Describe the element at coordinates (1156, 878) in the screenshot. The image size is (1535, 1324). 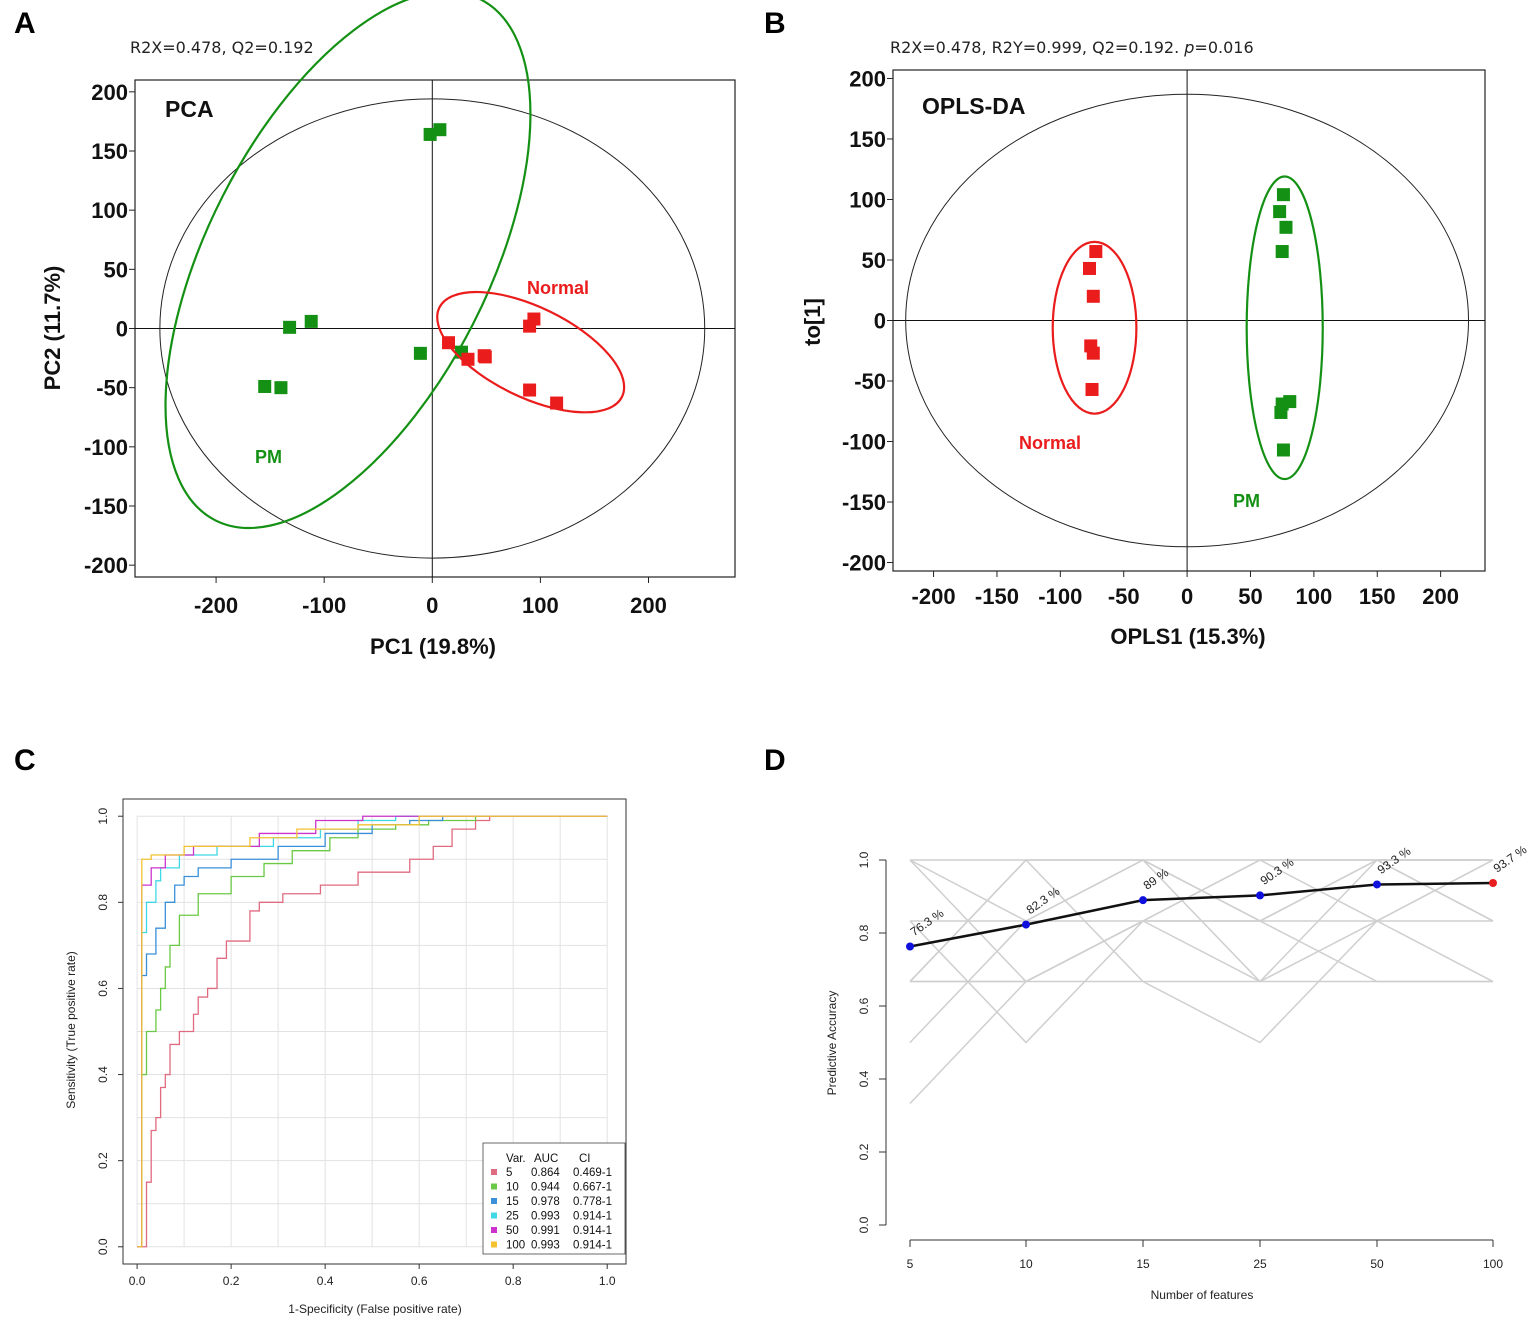
I see `accuracy-value-label: 89 %` at that location.